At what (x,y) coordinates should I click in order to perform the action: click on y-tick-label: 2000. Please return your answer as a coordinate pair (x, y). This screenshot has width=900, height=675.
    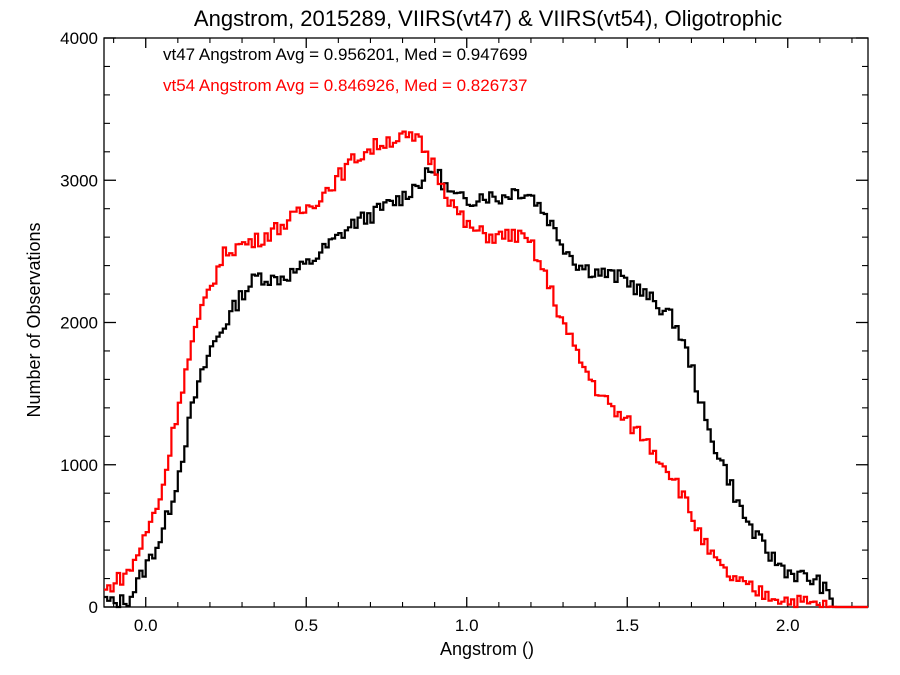
    Looking at the image, I should click on (79, 323).